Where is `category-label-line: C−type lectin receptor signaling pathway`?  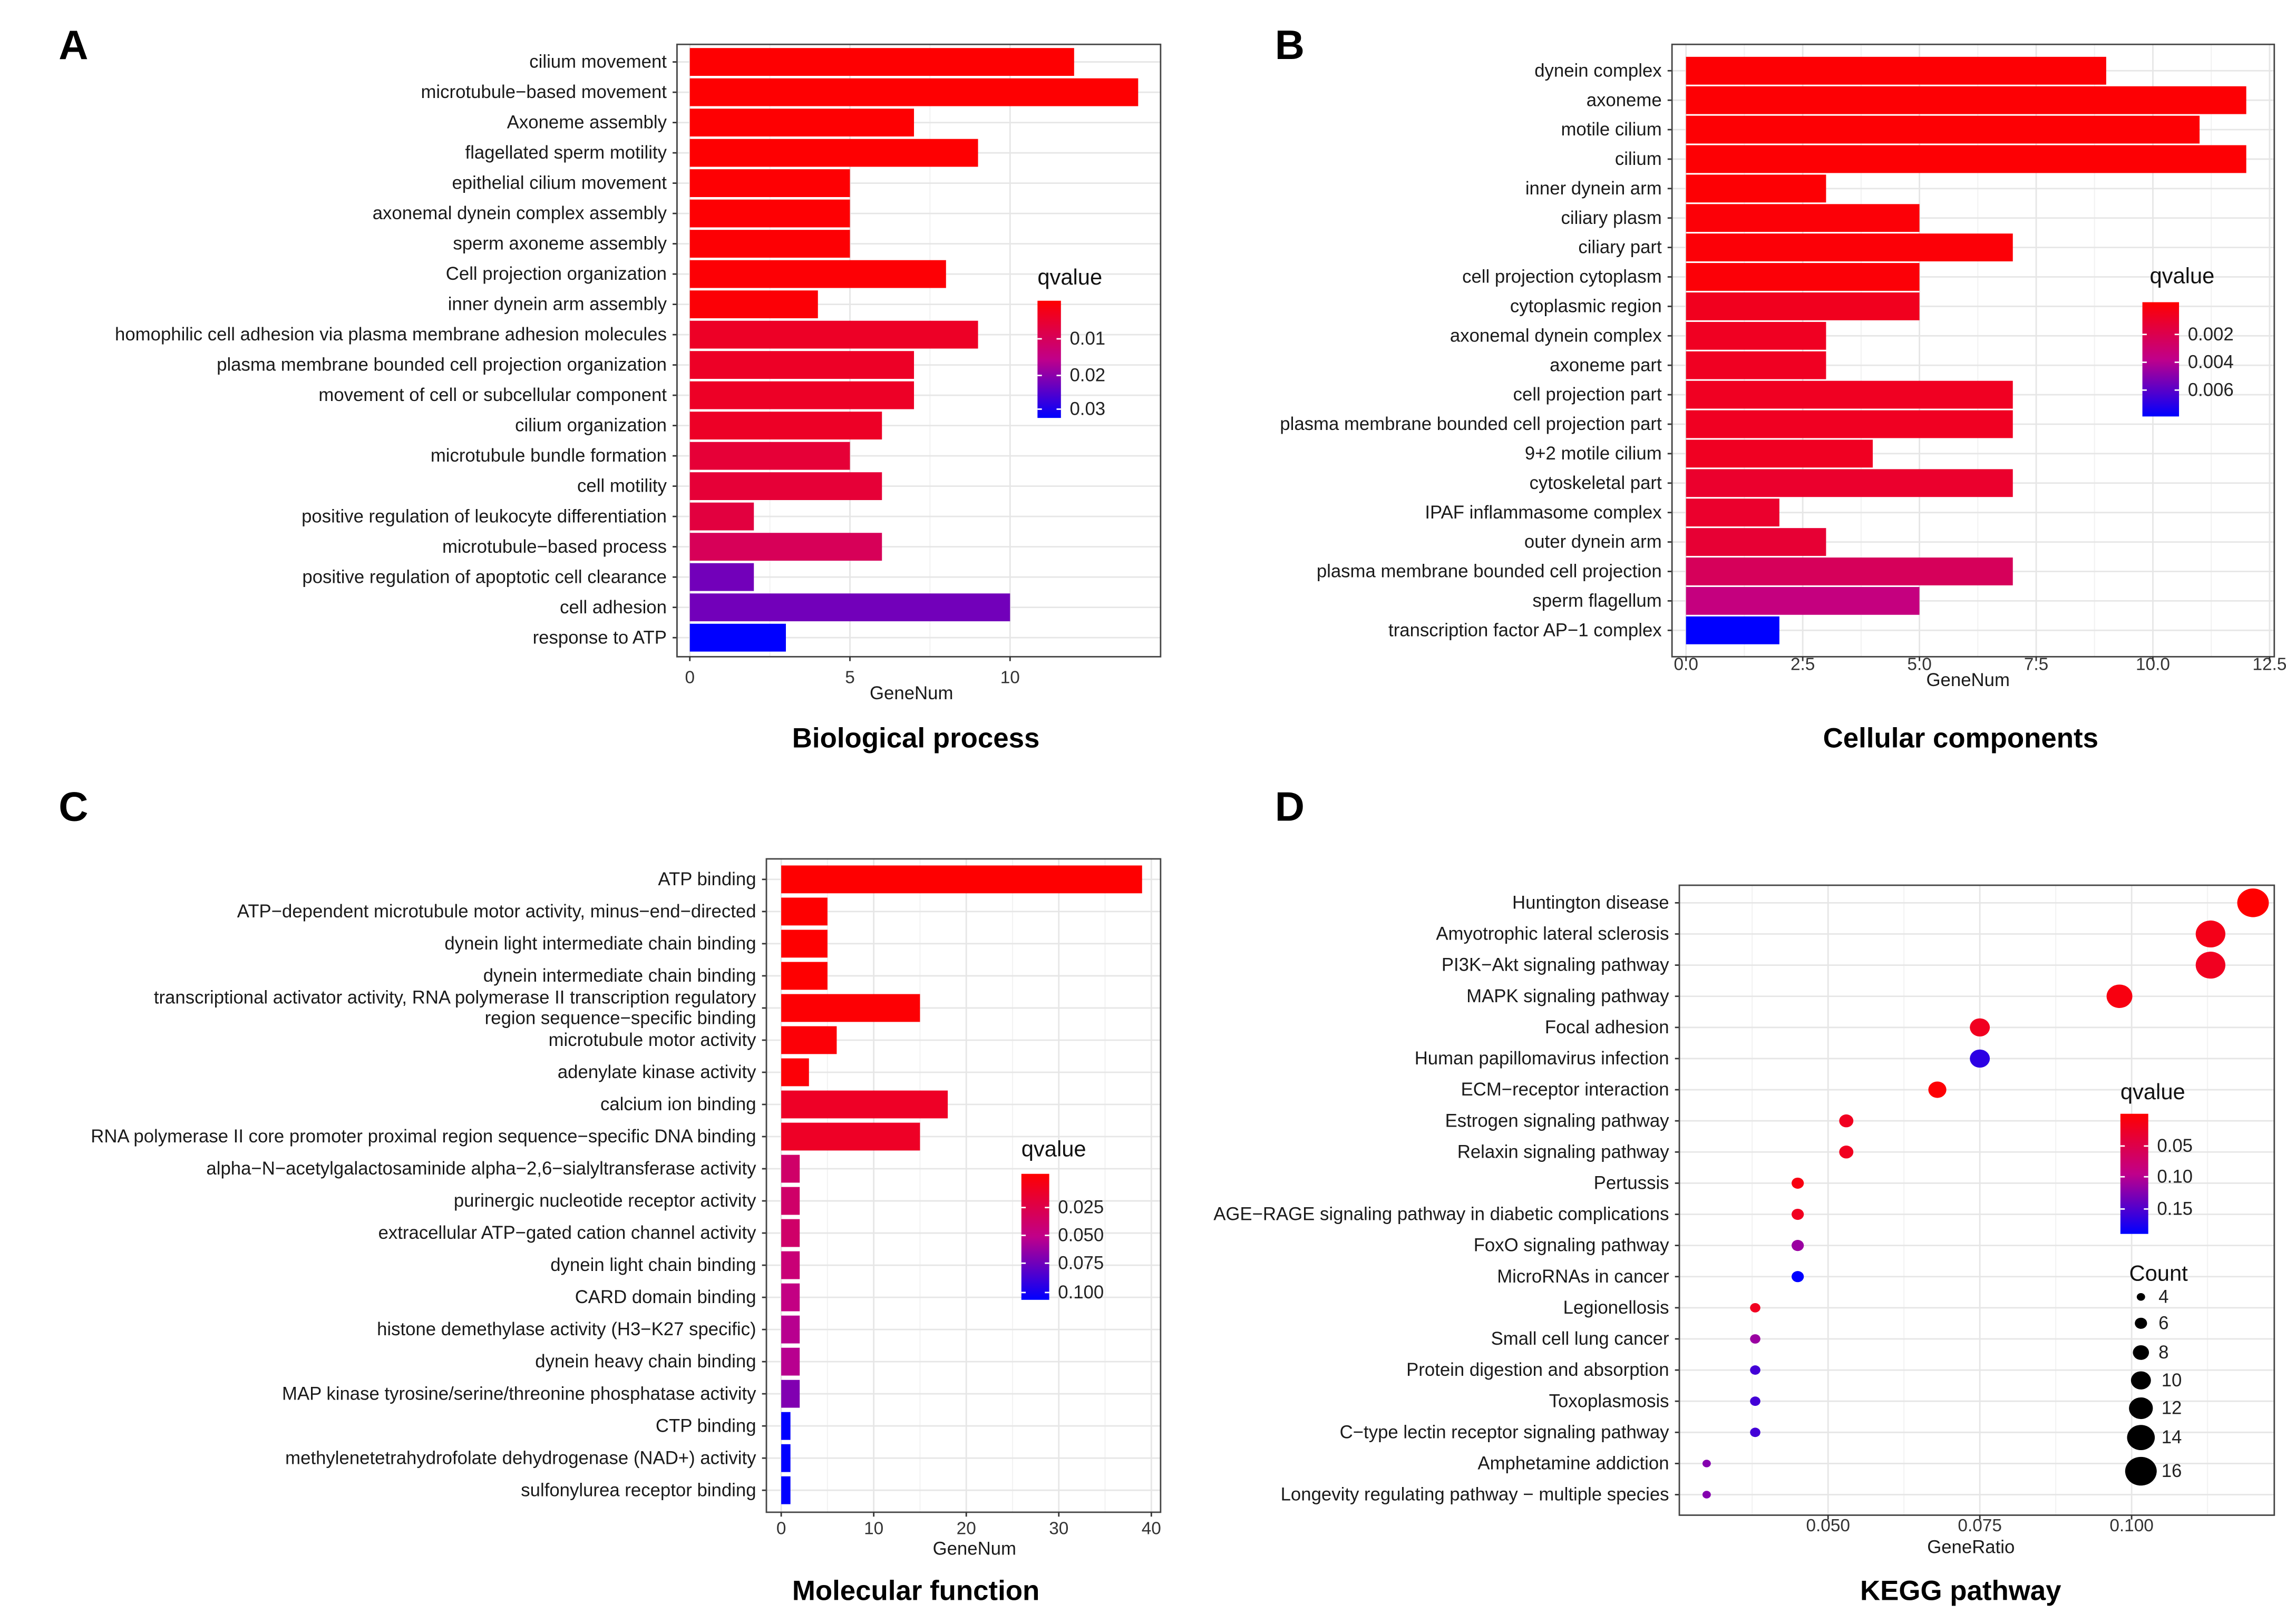 category-label-line: C−type lectin receptor signaling pathway is located at coordinates (1505, 1432).